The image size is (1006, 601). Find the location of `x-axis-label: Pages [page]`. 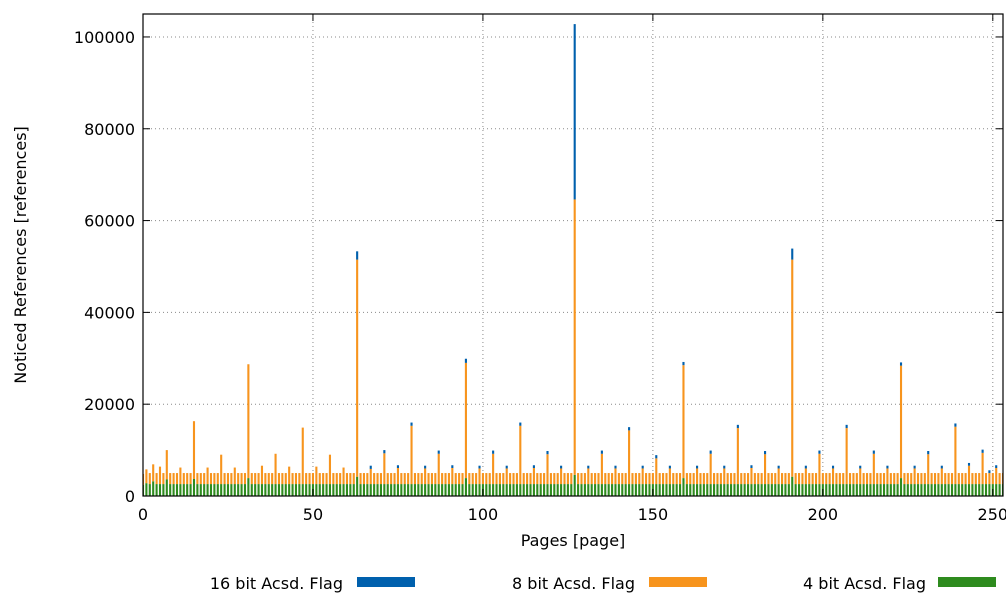

x-axis-label: Pages [page] is located at coordinates (573, 540).